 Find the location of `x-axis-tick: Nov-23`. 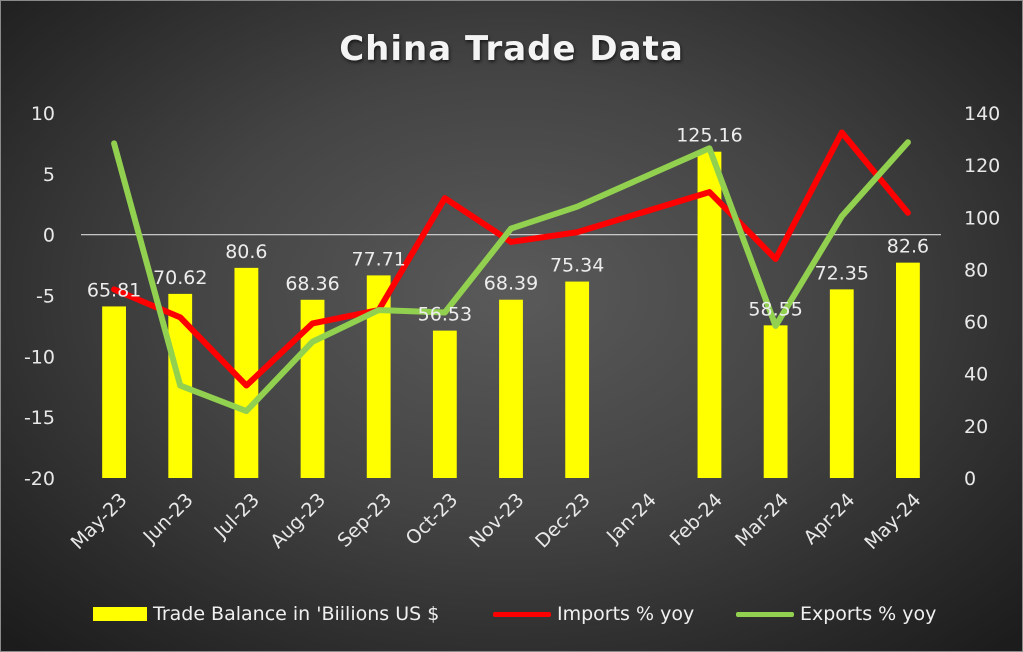

x-axis-tick: Nov-23 is located at coordinates (496, 520).